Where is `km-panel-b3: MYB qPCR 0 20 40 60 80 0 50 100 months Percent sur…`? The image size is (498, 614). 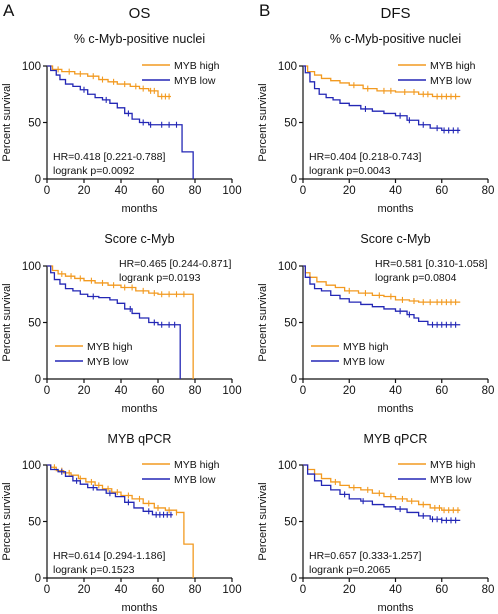 km-panel-b3: MYB qPCR 0 20 40 60 80 0 50 100 months Percent sur… is located at coordinates (375, 523).